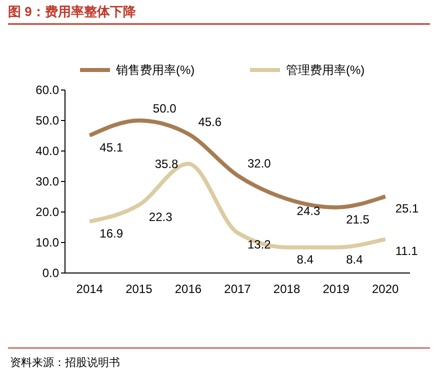 The image size is (437, 383). Describe the element at coordinates (48, 151) in the screenshot. I see `y-tick-label: 40.0` at that location.